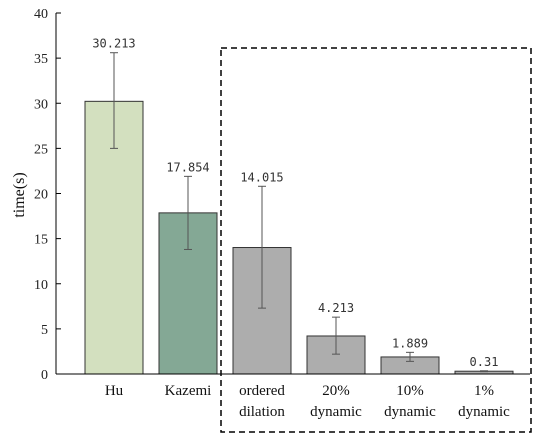  What do you see at coordinates (44, 375) in the screenshot?
I see `y-tick-label: 0` at bounding box center [44, 375].